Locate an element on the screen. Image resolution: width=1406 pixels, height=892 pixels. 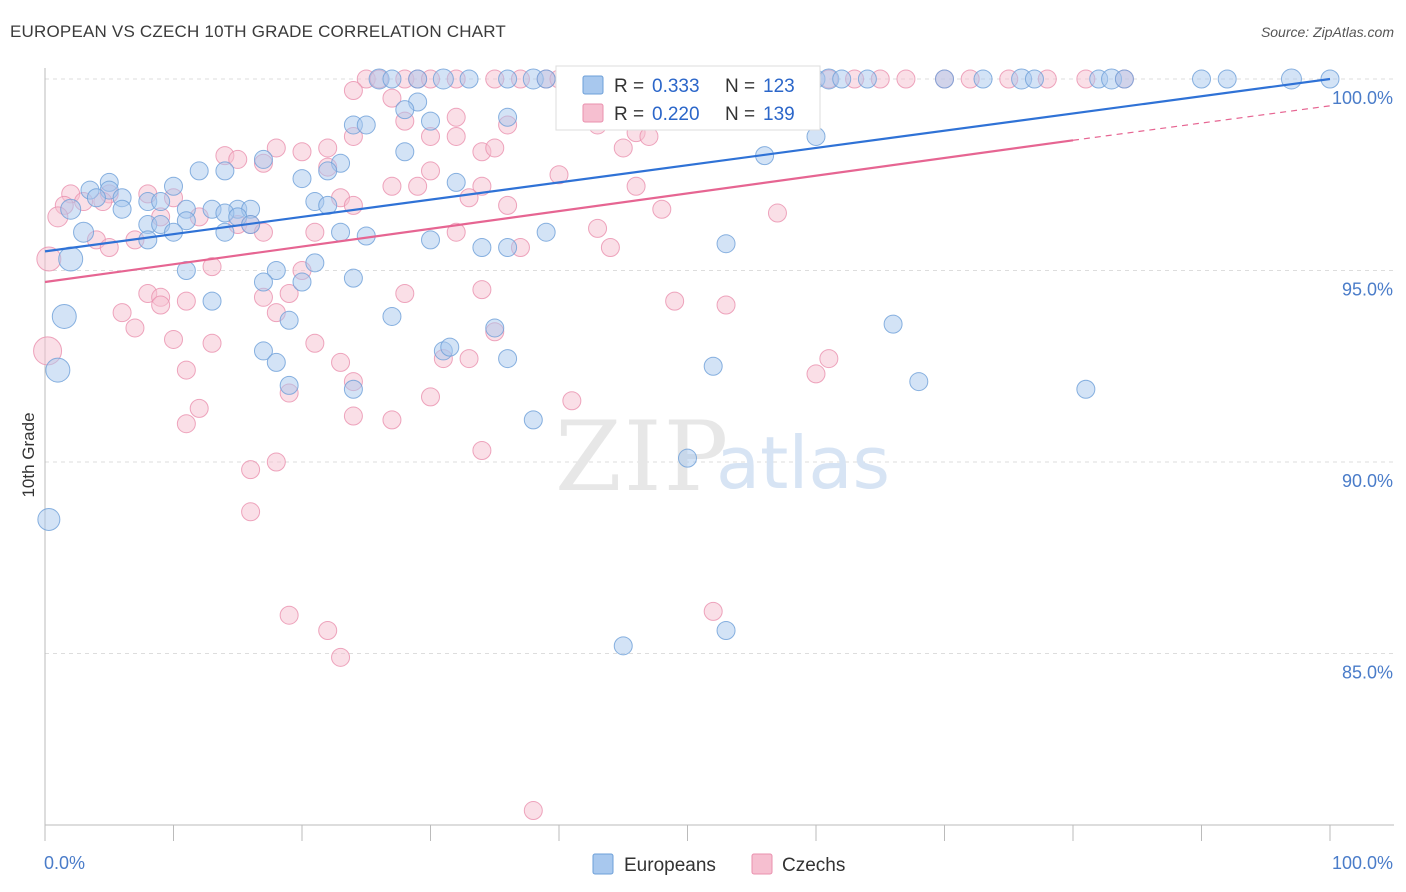
y-tick-label: 85.0% is located at coordinates (1367, 673).